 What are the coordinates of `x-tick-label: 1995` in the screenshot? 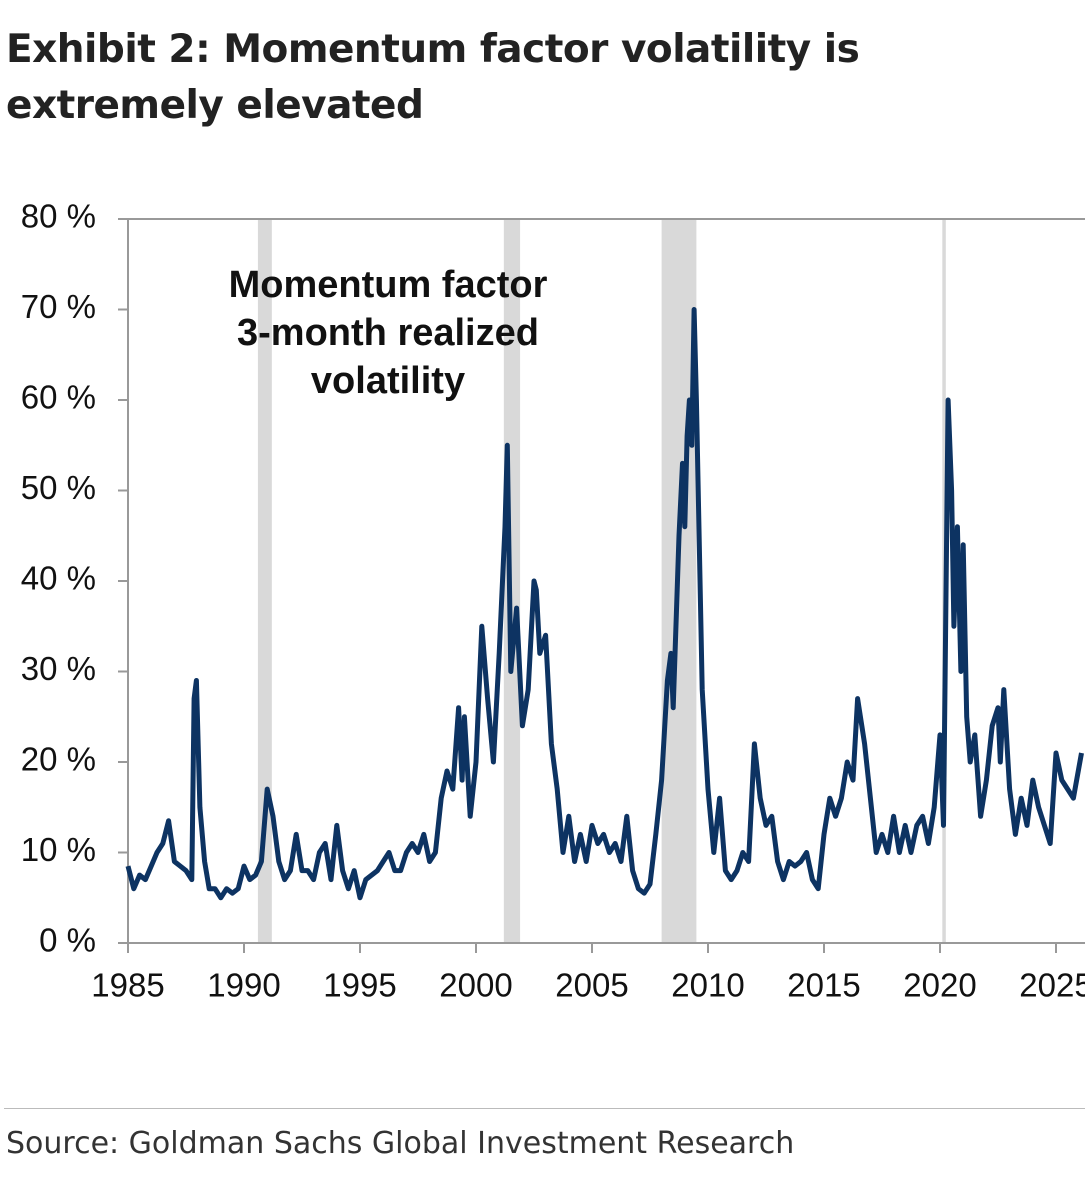 It's located at (359, 985).